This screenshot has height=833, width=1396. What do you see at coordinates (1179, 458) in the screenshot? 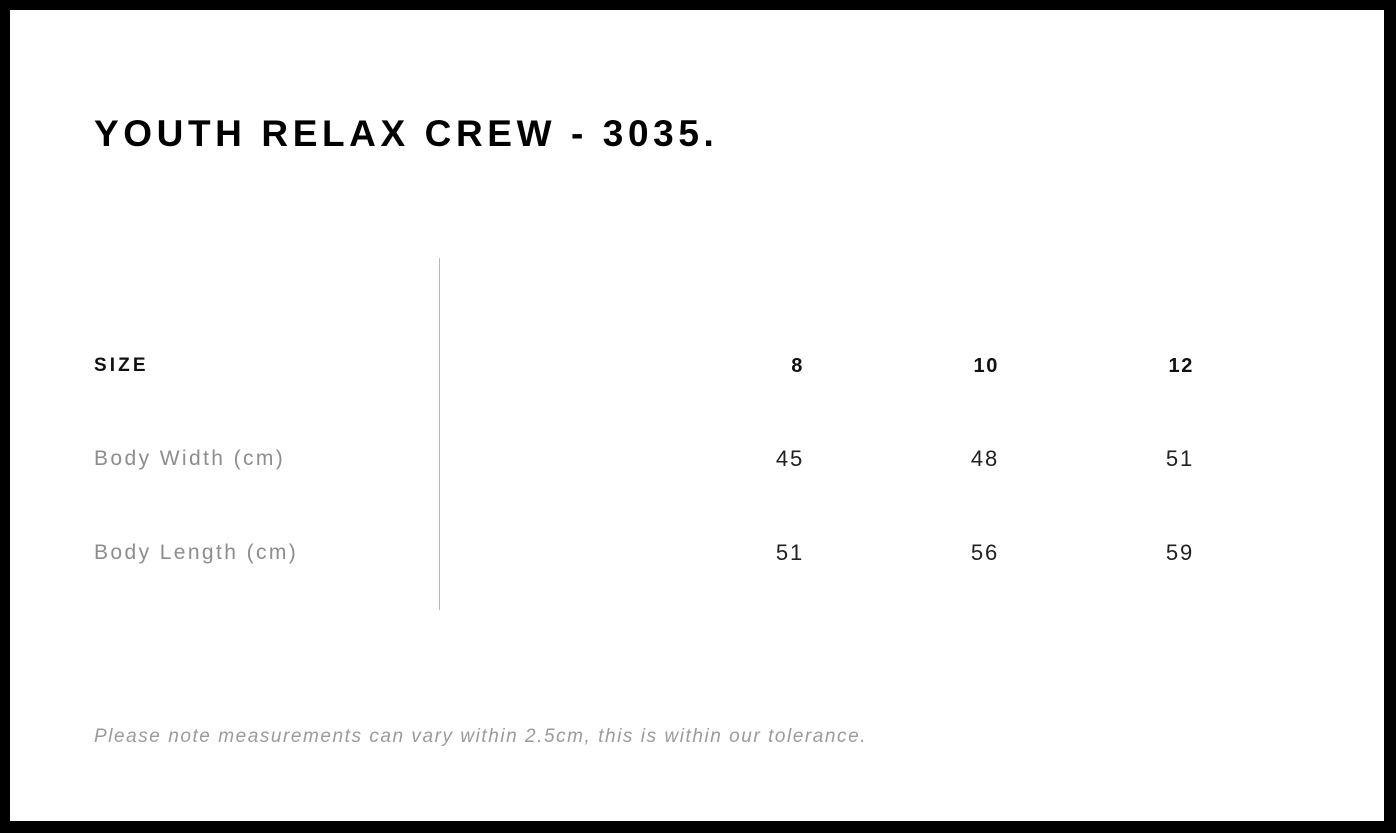
I see `cell-body-width-12: 51` at bounding box center [1179, 458].